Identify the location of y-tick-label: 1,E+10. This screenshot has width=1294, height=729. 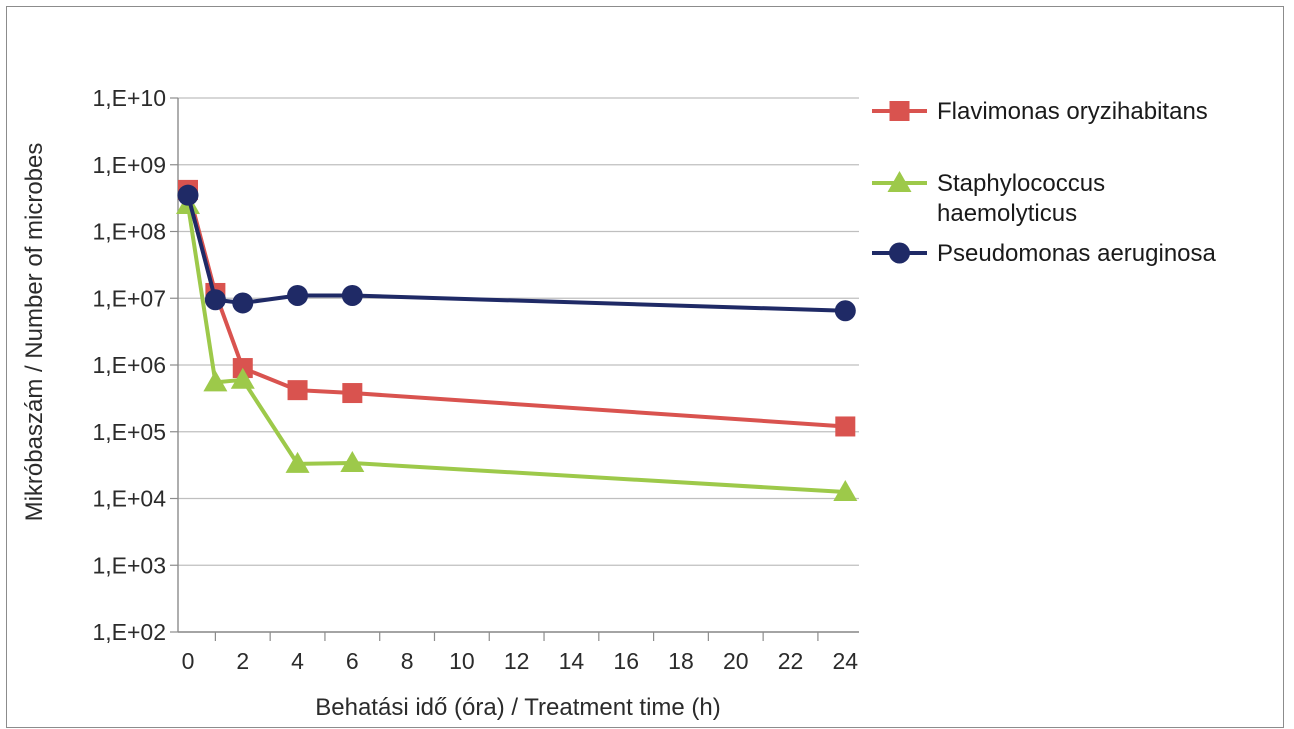
(129, 98).